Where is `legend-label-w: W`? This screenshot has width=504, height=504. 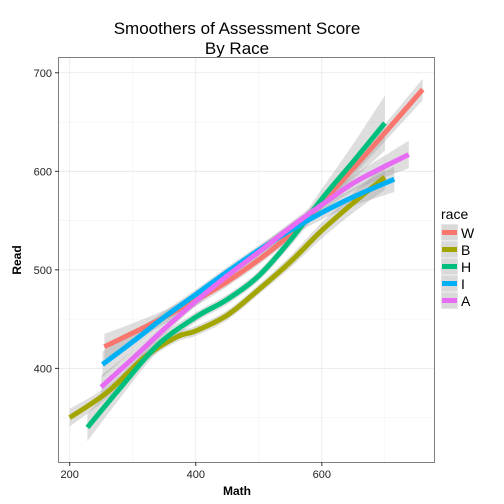 legend-label-w: W is located at coordinates (468, 233).